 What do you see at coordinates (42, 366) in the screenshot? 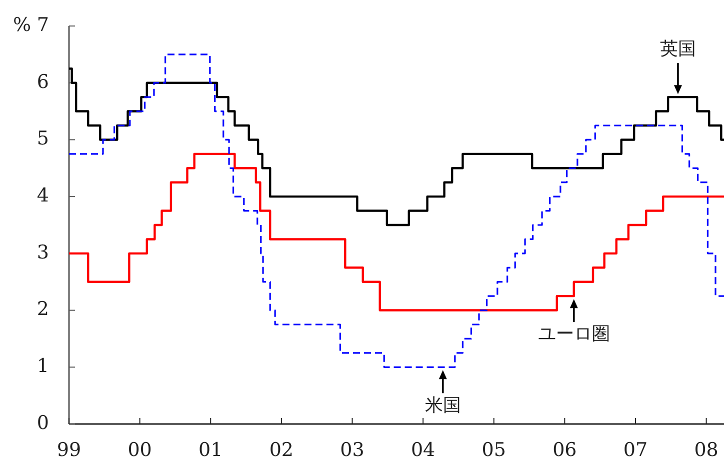
I see `y-tick-label: 1` at bounding box center [42, 366].